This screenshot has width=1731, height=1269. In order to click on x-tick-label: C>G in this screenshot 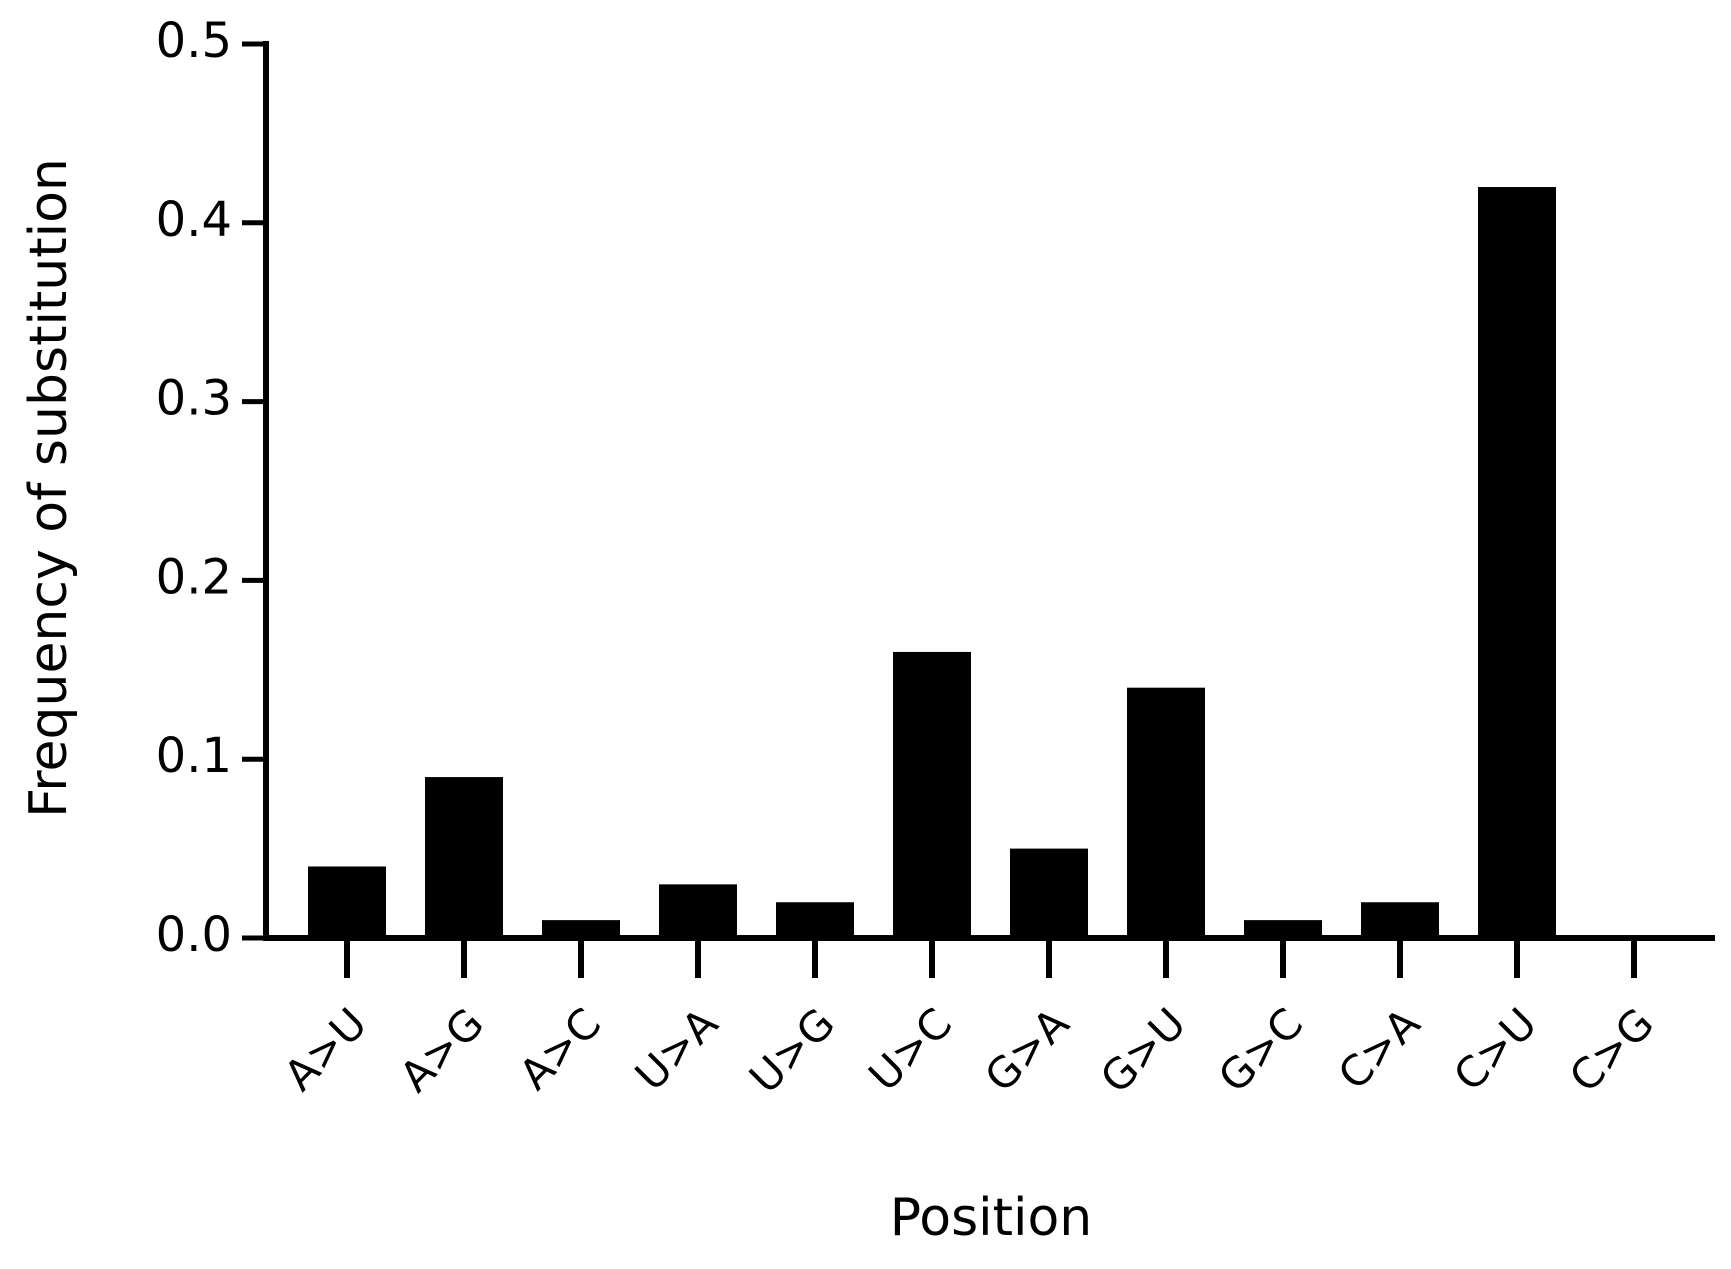, I will do `click(1611, 1050)`.